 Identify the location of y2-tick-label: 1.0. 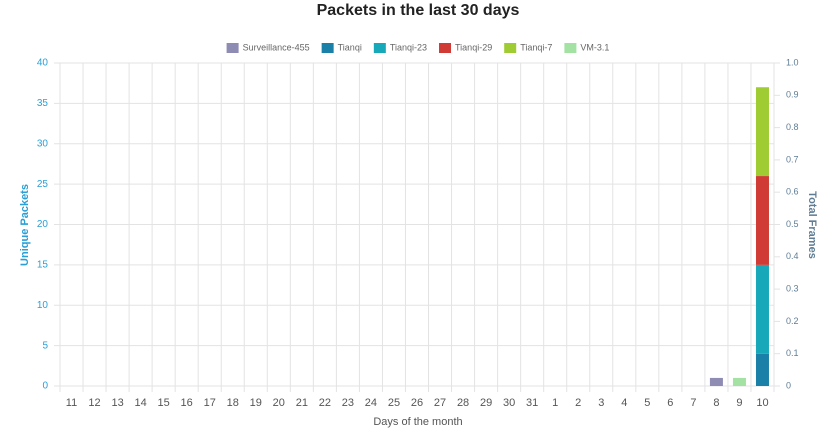
(792, 62).